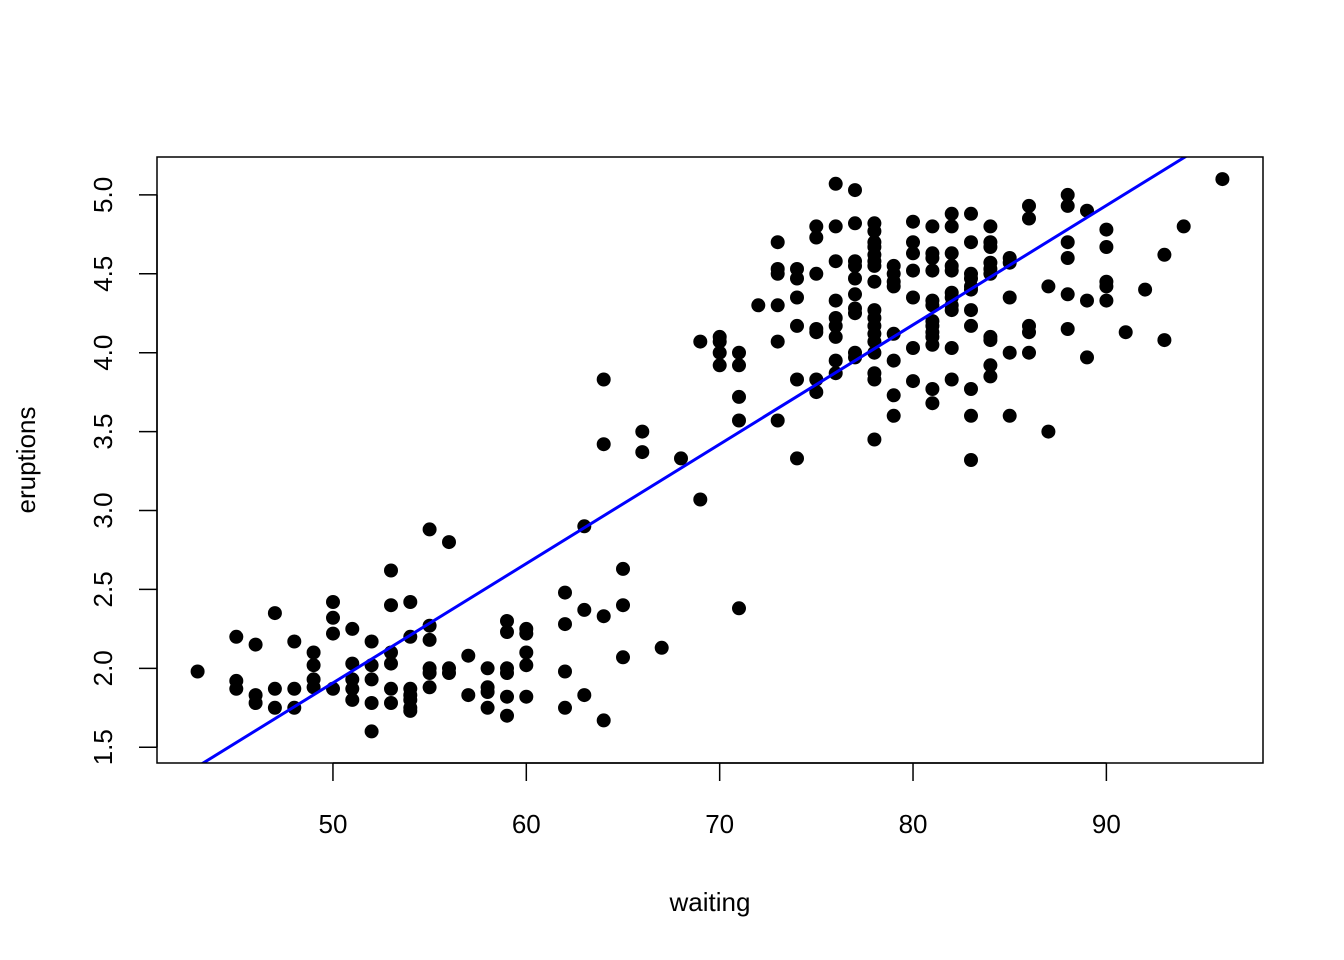 Image resolution: width=1344 pixels, height=960 pixels. I want to click on x-axis: 50 60 70 80 90, so click(719, 800).